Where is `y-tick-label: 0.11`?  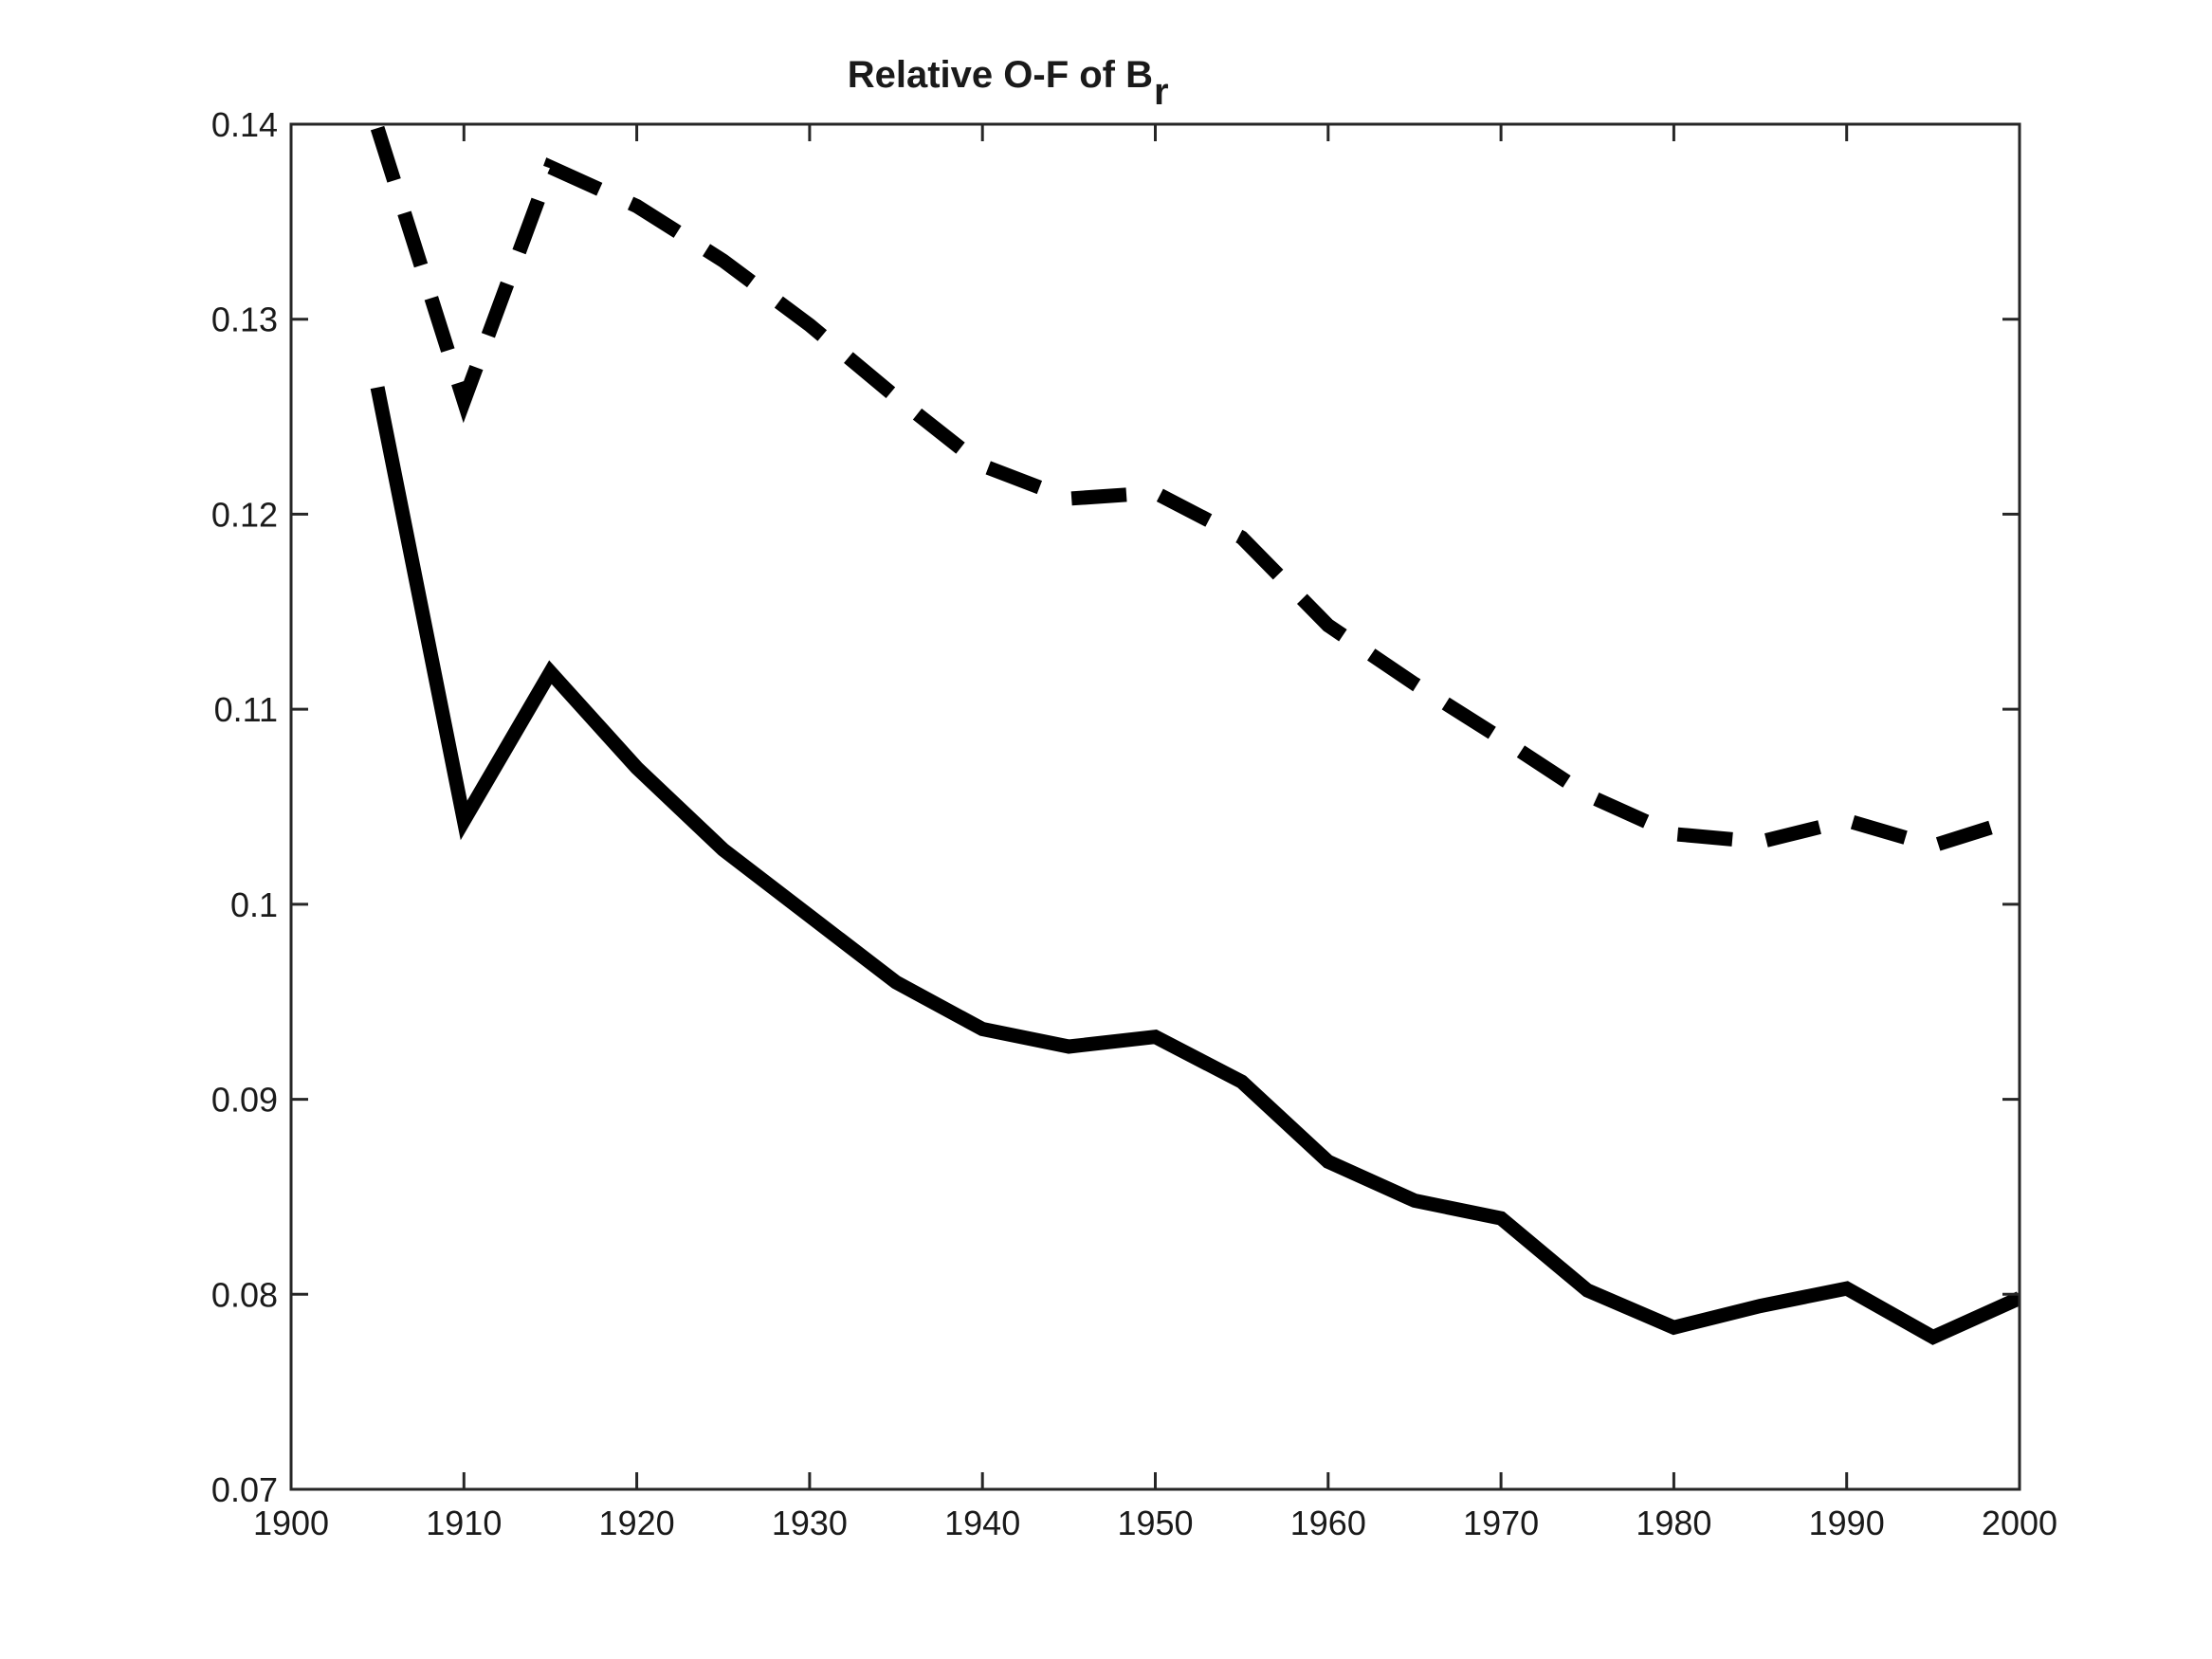 y-tick-label: 0.11 is located at coordinates (246, 709).